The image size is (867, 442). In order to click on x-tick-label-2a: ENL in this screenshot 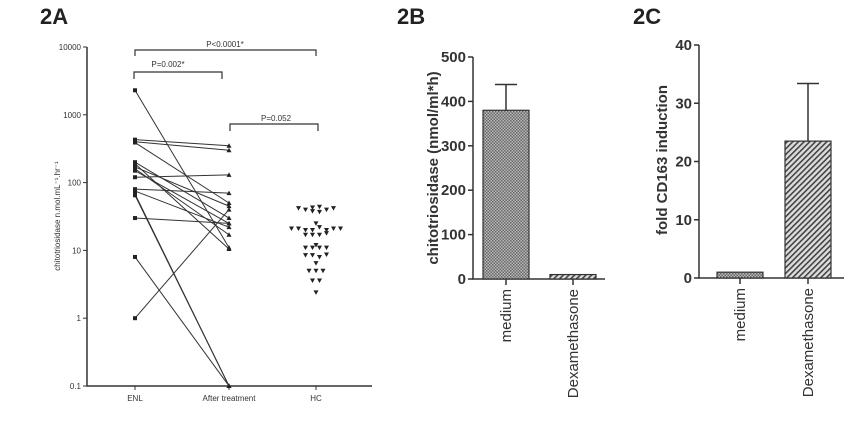, I will do `click(135, 398)`.